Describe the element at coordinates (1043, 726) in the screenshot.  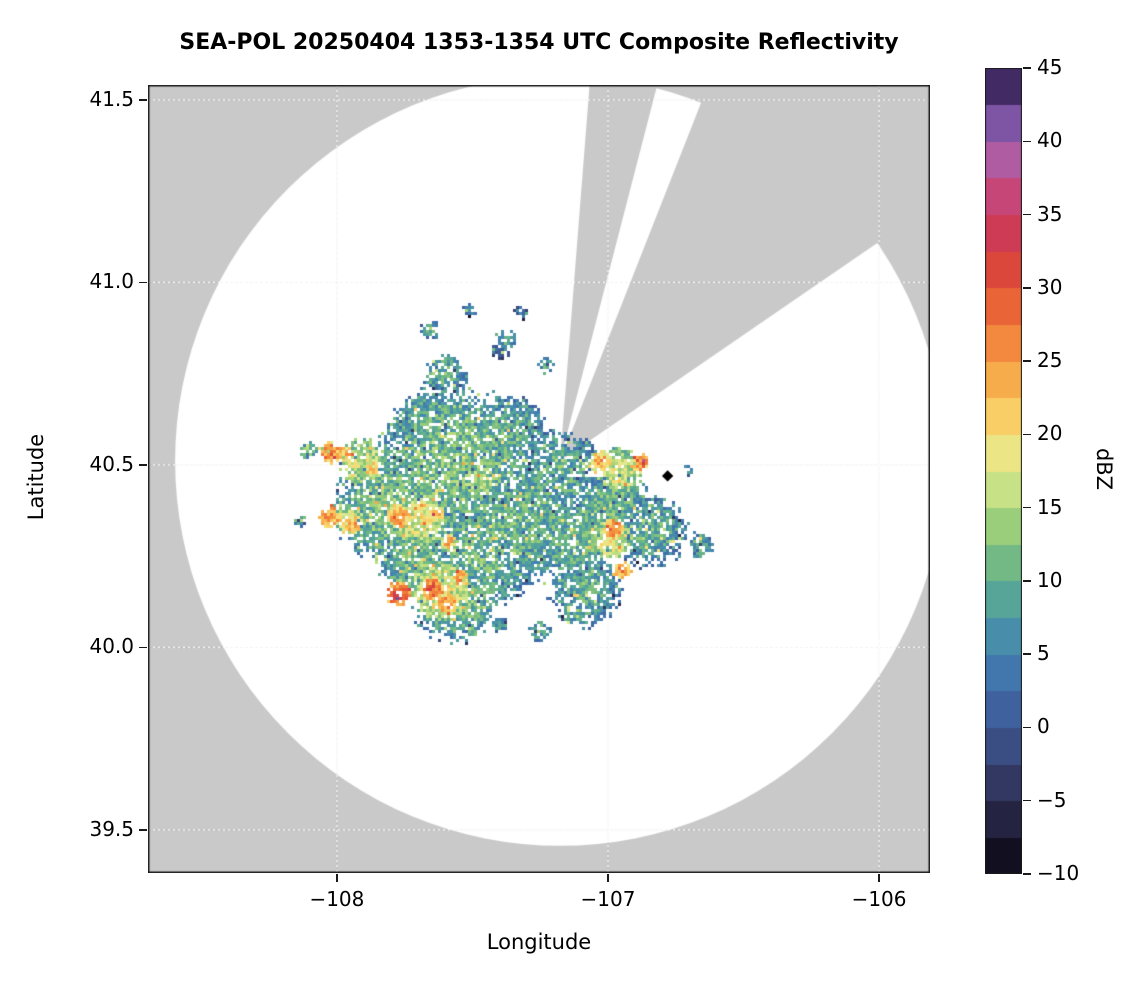
I see `colorbar-tick-label: 0` at that location.